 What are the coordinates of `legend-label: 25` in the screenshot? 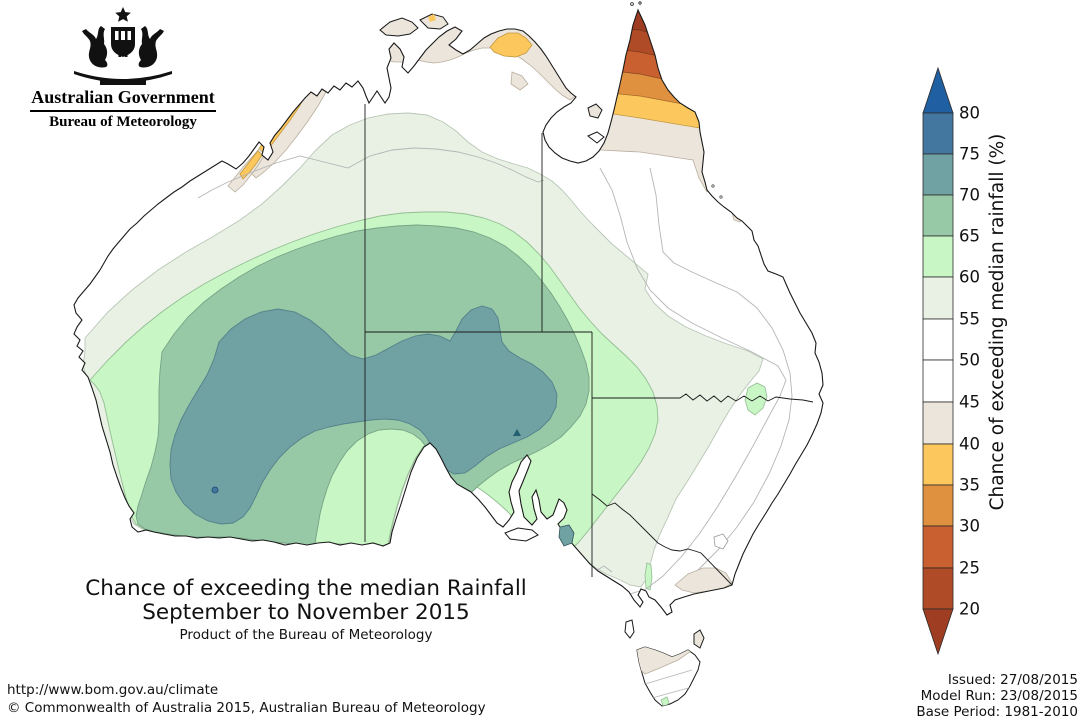 It's located at (969, 568).